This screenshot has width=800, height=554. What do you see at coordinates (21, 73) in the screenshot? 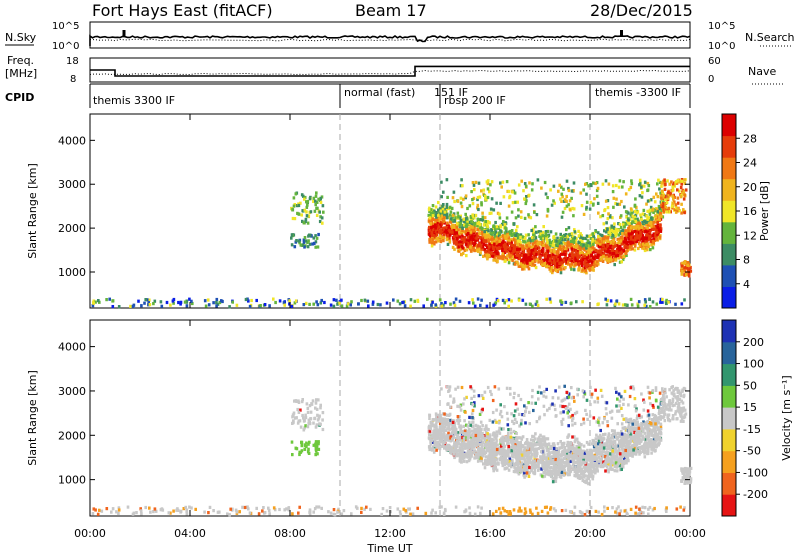
I see `freq-unit: [MHz]` at bounding box center [21, 73].